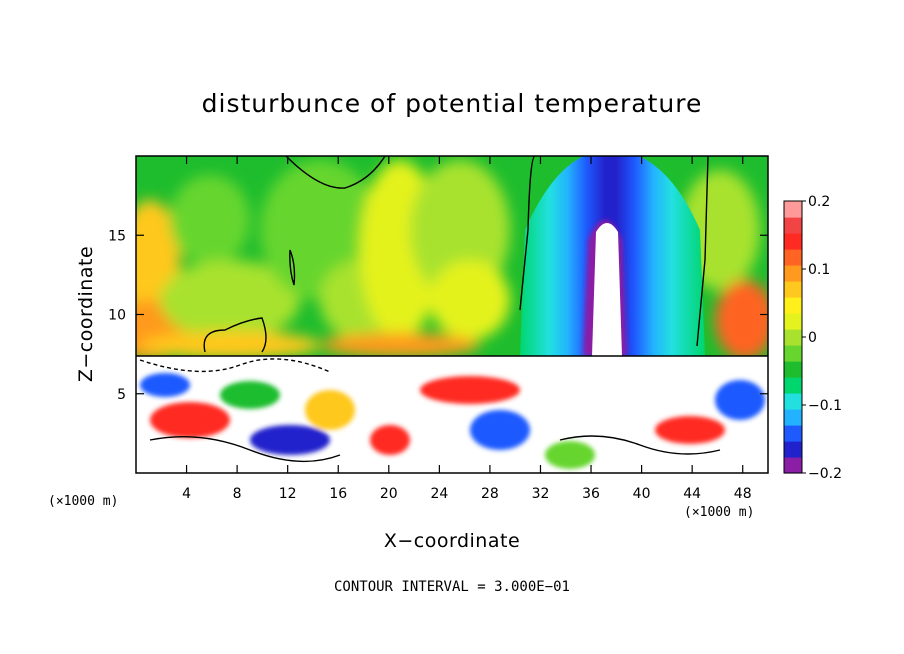 The image size is (904, 654). What do you see at coordinates (490, 494) in the screenshot?
I see `x-tick-label: 28` at bounding box center [490, 494].